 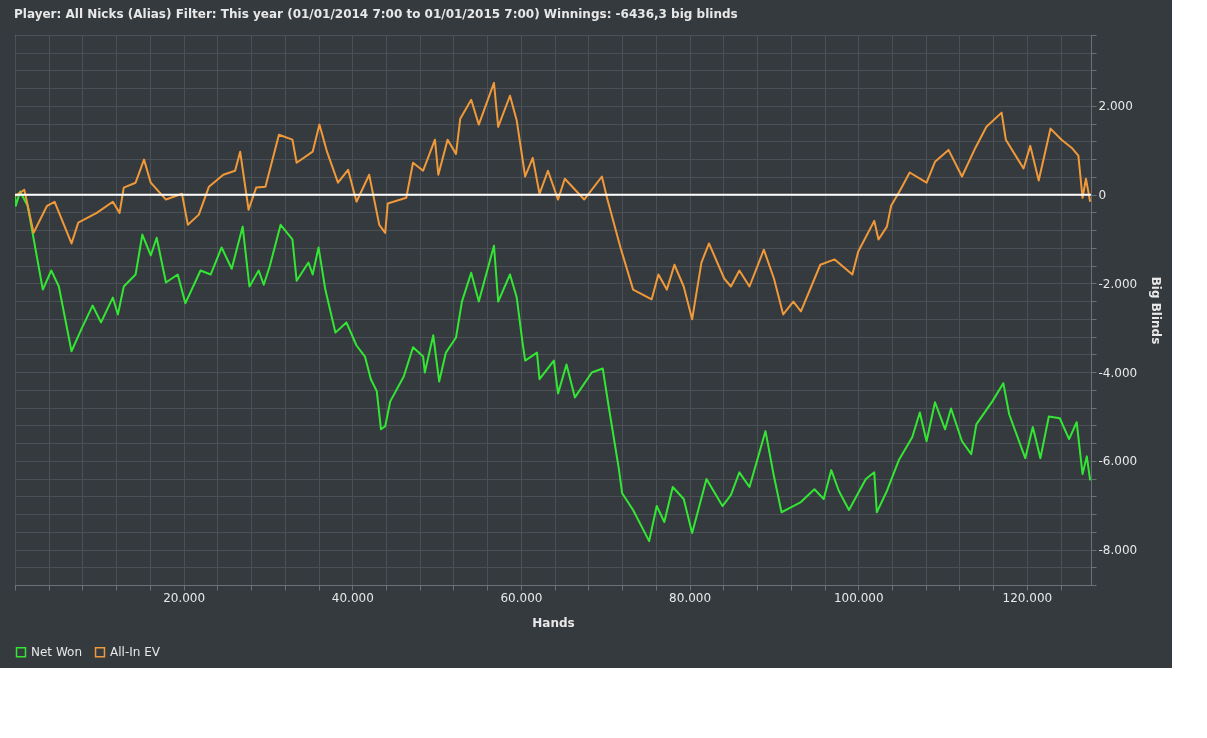 What do you see at coordinates (376, 14) in the screenshot?
I see `chart-title: Player: All Nicks (Alias) Filter: This year (01/01/2014 7:00 to 01/01/2015 7:00) Winnings: -6436,3 big blinds` at bounding box center [376, 14].